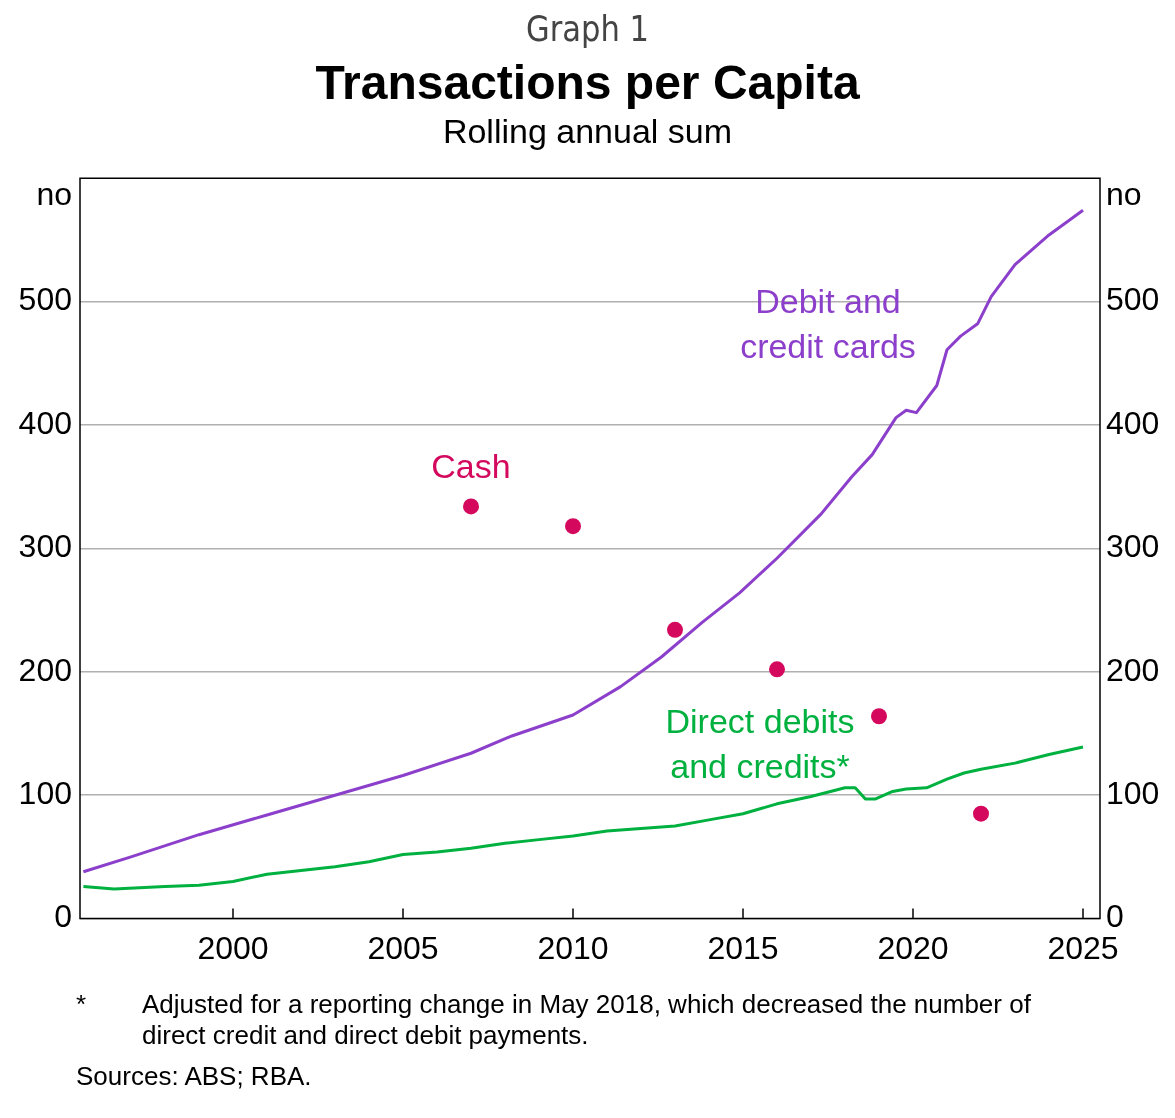 This screenshot has height=1118, width=1175. Describe the element at coordinates (45, 546) in the screenshot. I see `y-tick-label: 300` at that location.